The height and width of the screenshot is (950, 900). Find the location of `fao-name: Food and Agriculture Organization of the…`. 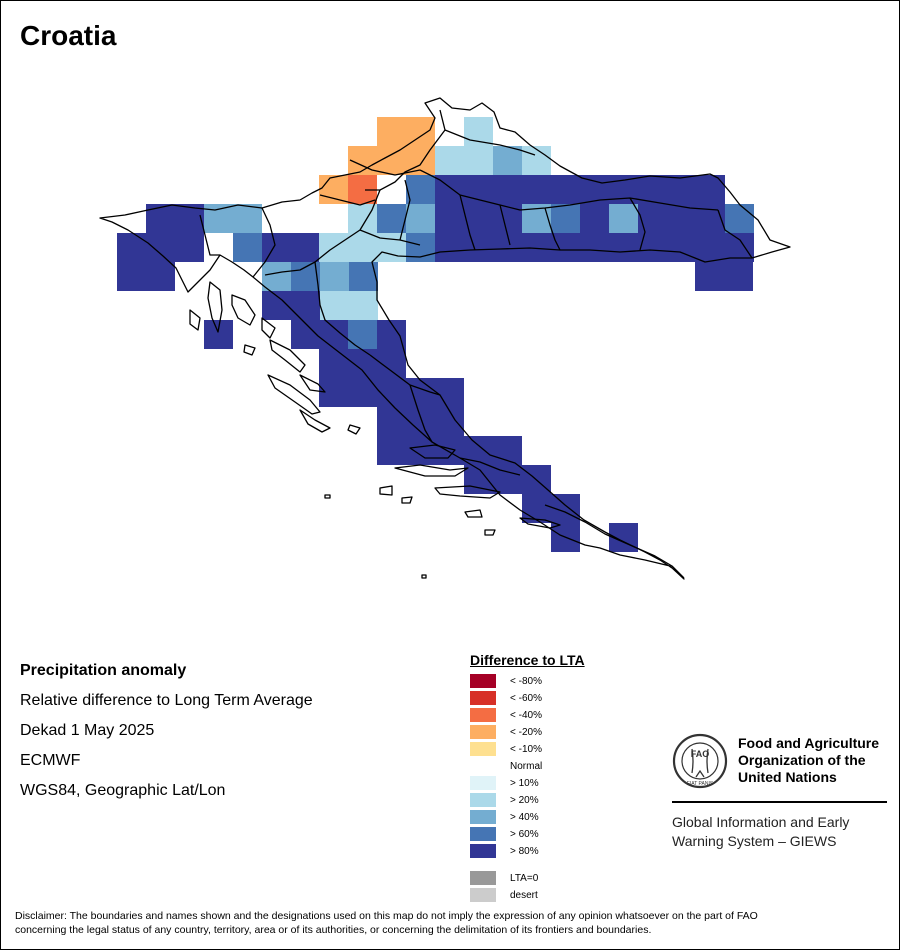

fao-name: Food and Agriculture Organization of the… is located at coordinates (808, 760).